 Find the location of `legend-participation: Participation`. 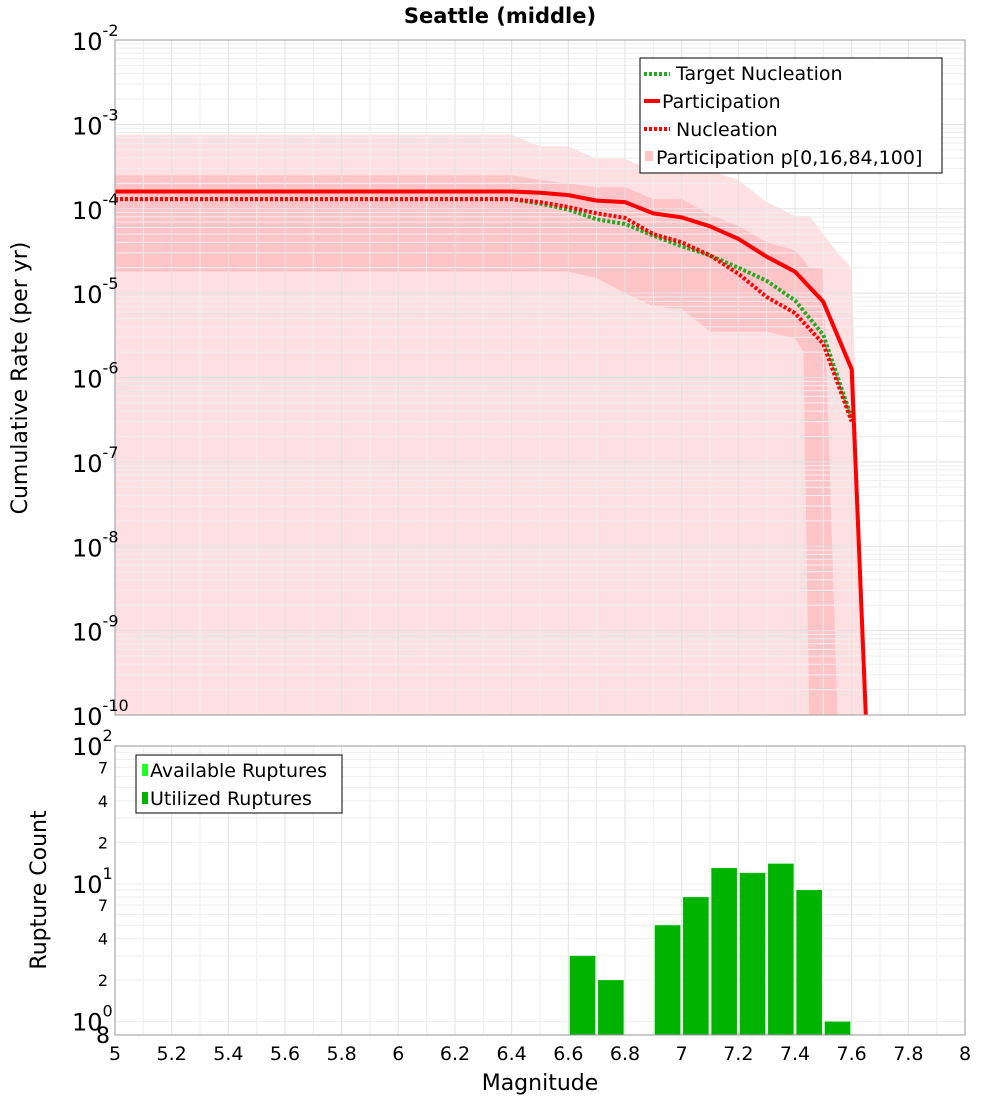

legend-participation: Participation is located at coordinates (721, 102).